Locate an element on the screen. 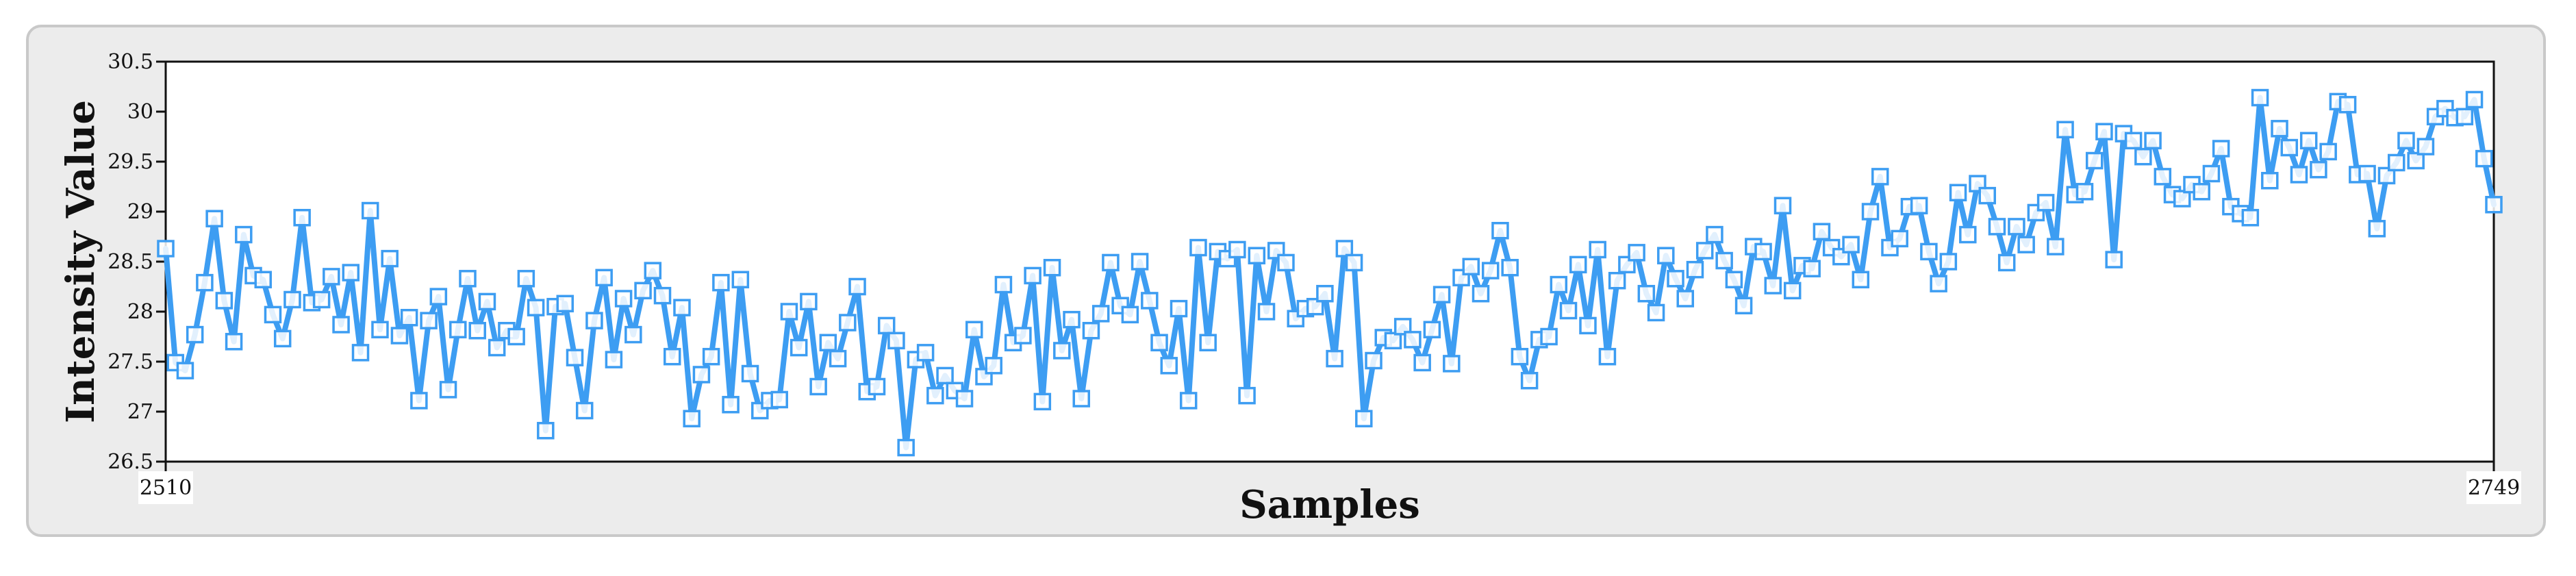 This screenshot has height=576, width=2576. y-tick-label: 26.5 is located at coordinates (130, 462).